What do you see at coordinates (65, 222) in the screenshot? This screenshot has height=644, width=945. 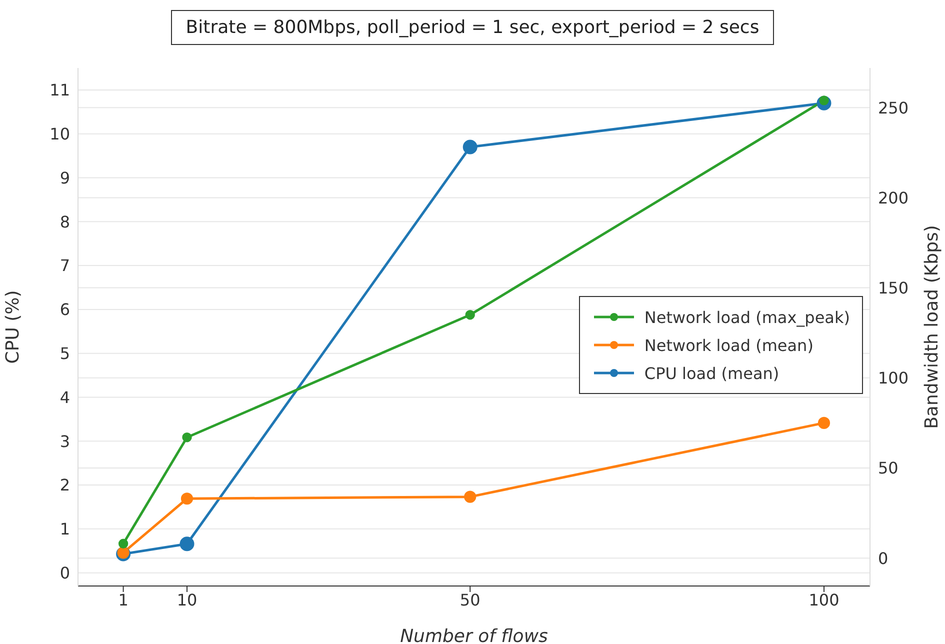 I see `y-tick-label: 8` at bounding box center [65, 222].